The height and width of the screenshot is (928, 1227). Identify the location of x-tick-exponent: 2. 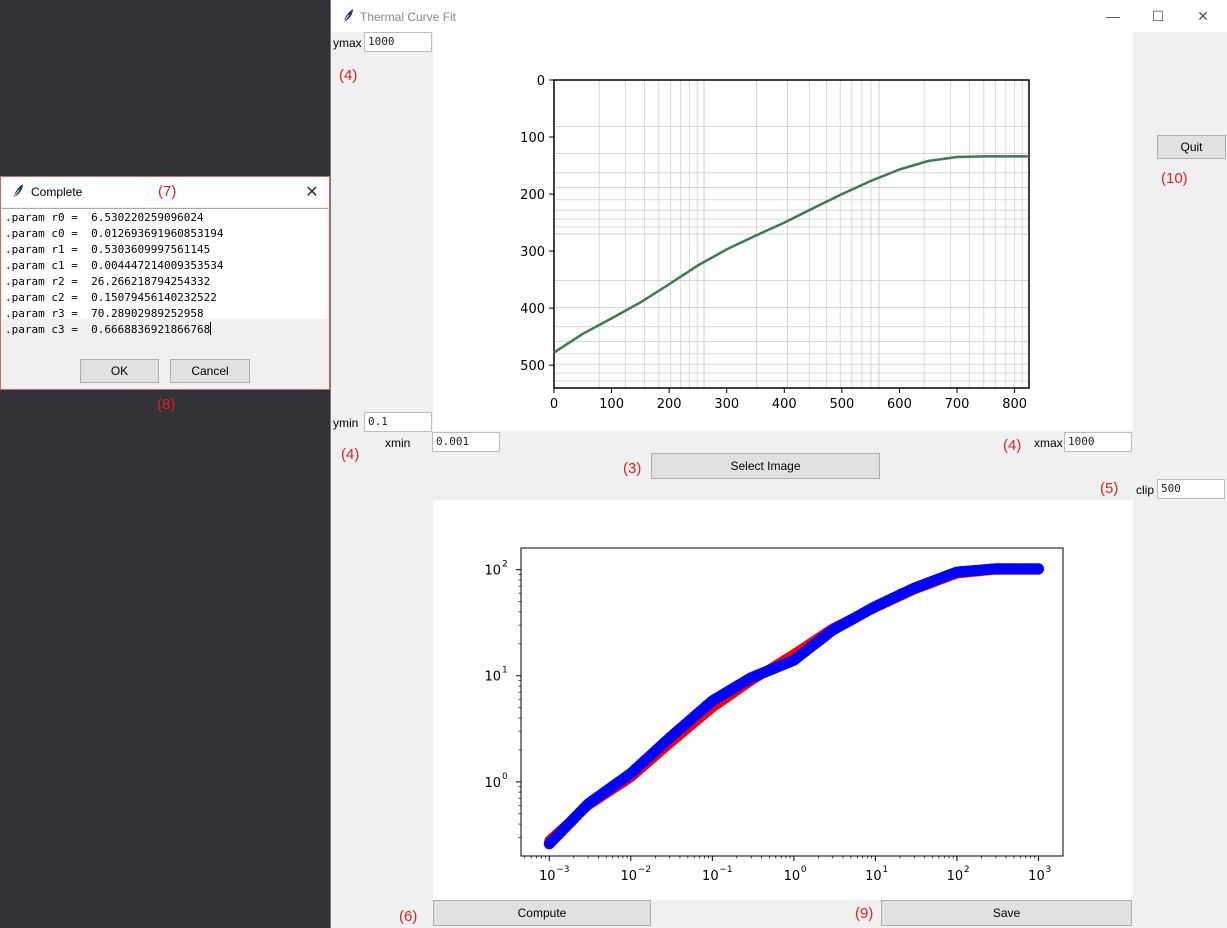
(967, 870).